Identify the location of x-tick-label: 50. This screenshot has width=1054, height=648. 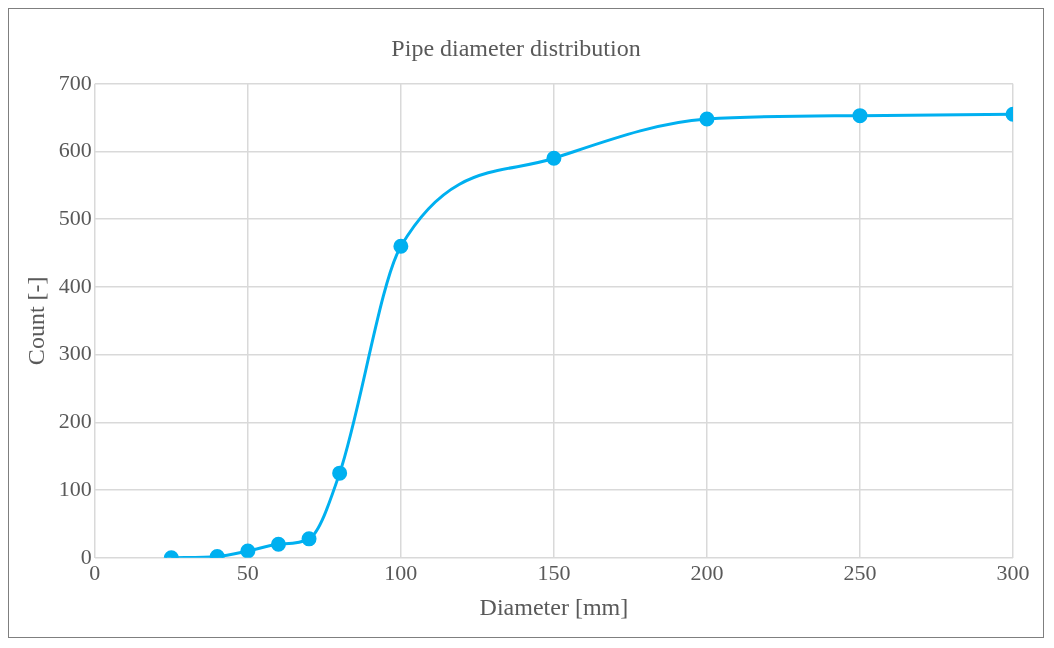
(247, 572).